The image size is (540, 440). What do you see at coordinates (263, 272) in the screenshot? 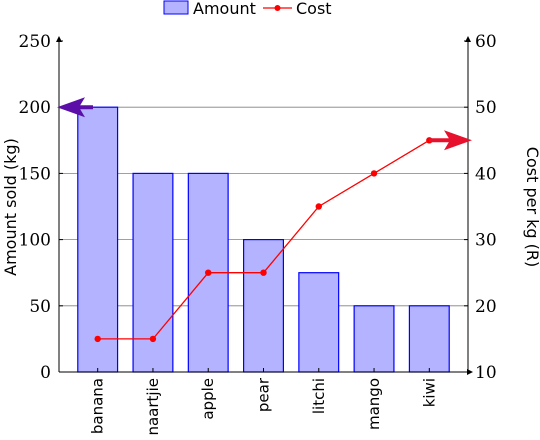
I see `cost-point-pear` at bounding box center [263, 272].